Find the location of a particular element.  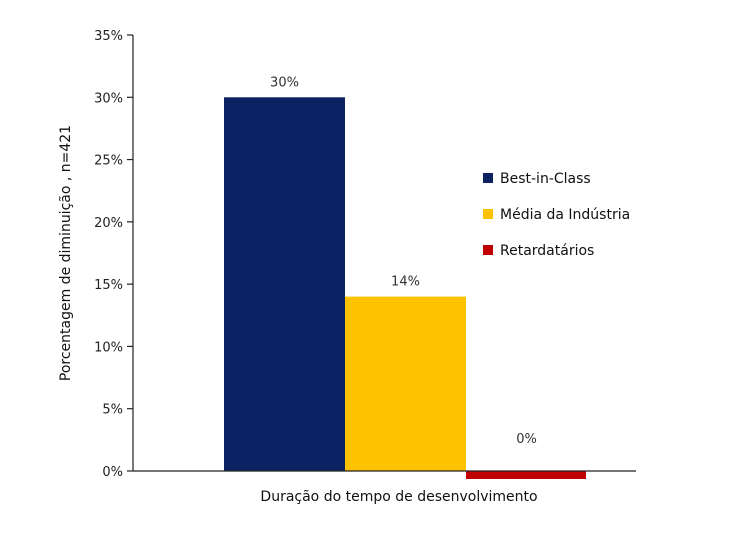

y-tick-label: 25% is located at coordinates (108, 161).